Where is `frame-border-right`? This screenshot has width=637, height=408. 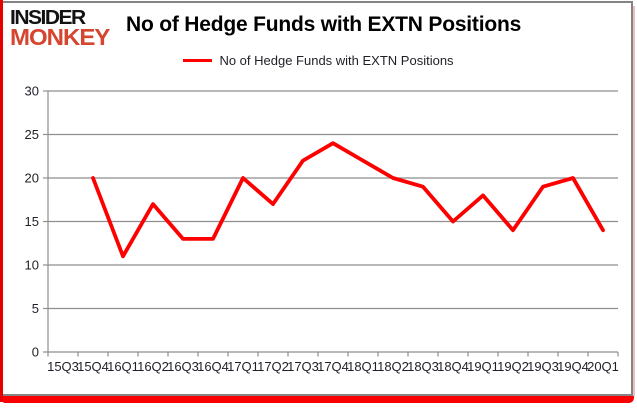 frame-border-right is located at coordinates (632, 198).